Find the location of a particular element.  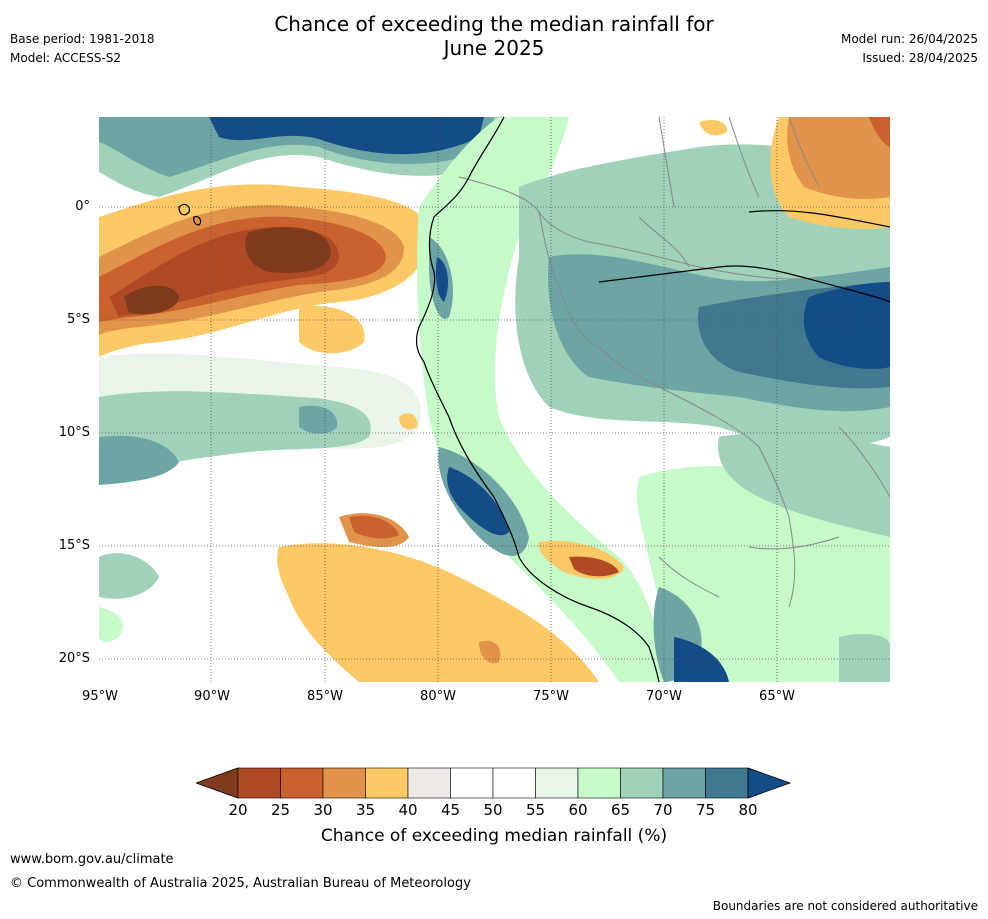

model-run: Model run: 26/04/2025 is located at coordinates (909, 39).